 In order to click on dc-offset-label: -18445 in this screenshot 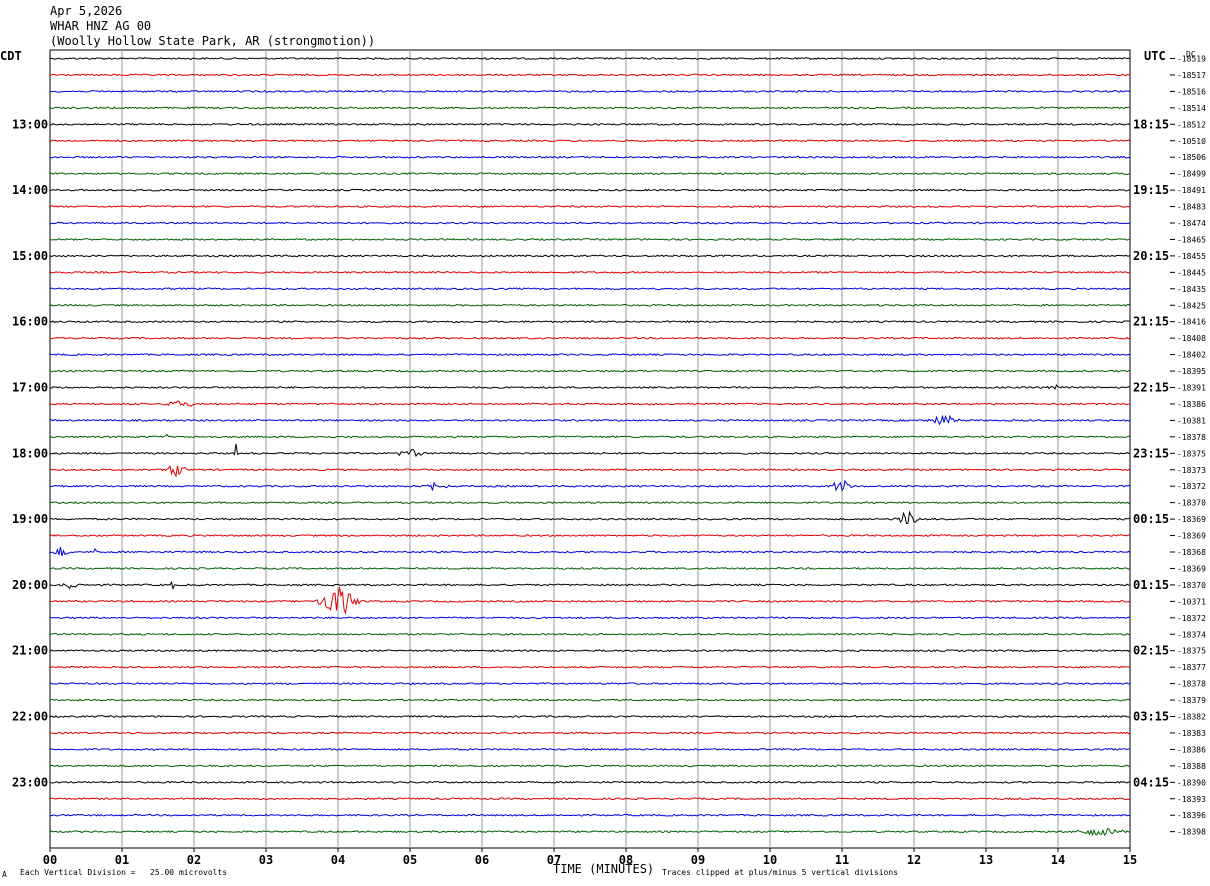, I will do `click(1191, 272)`.